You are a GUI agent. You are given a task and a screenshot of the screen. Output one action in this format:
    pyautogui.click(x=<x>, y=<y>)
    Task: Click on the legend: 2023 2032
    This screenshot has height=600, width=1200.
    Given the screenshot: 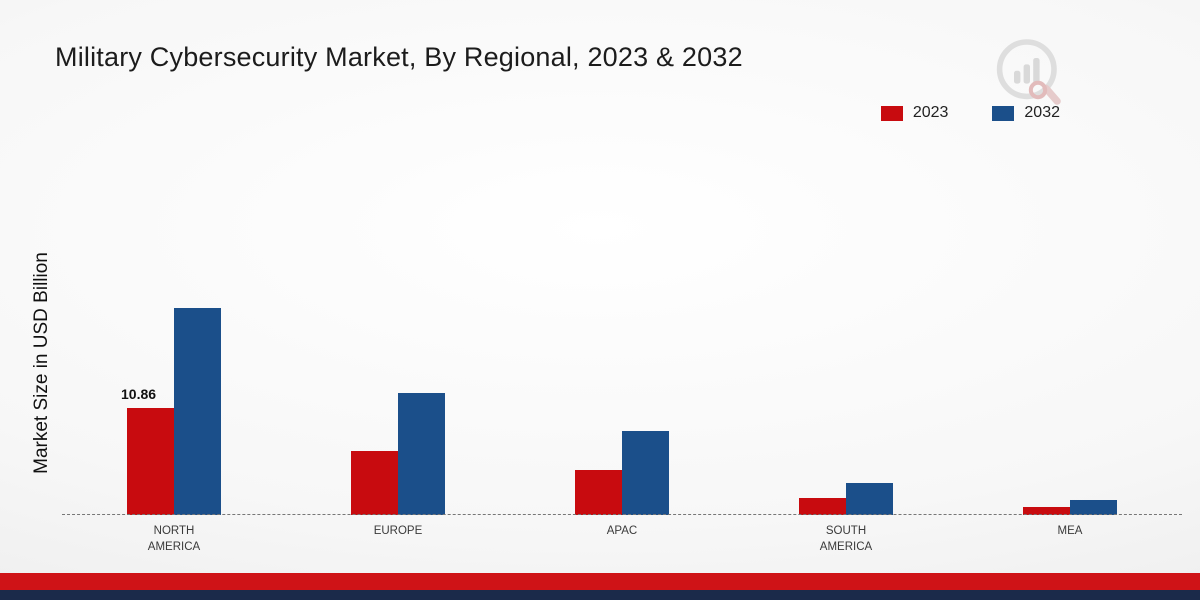 What is the action you would take?
    pyautogui.click(x=970, y=113)
    